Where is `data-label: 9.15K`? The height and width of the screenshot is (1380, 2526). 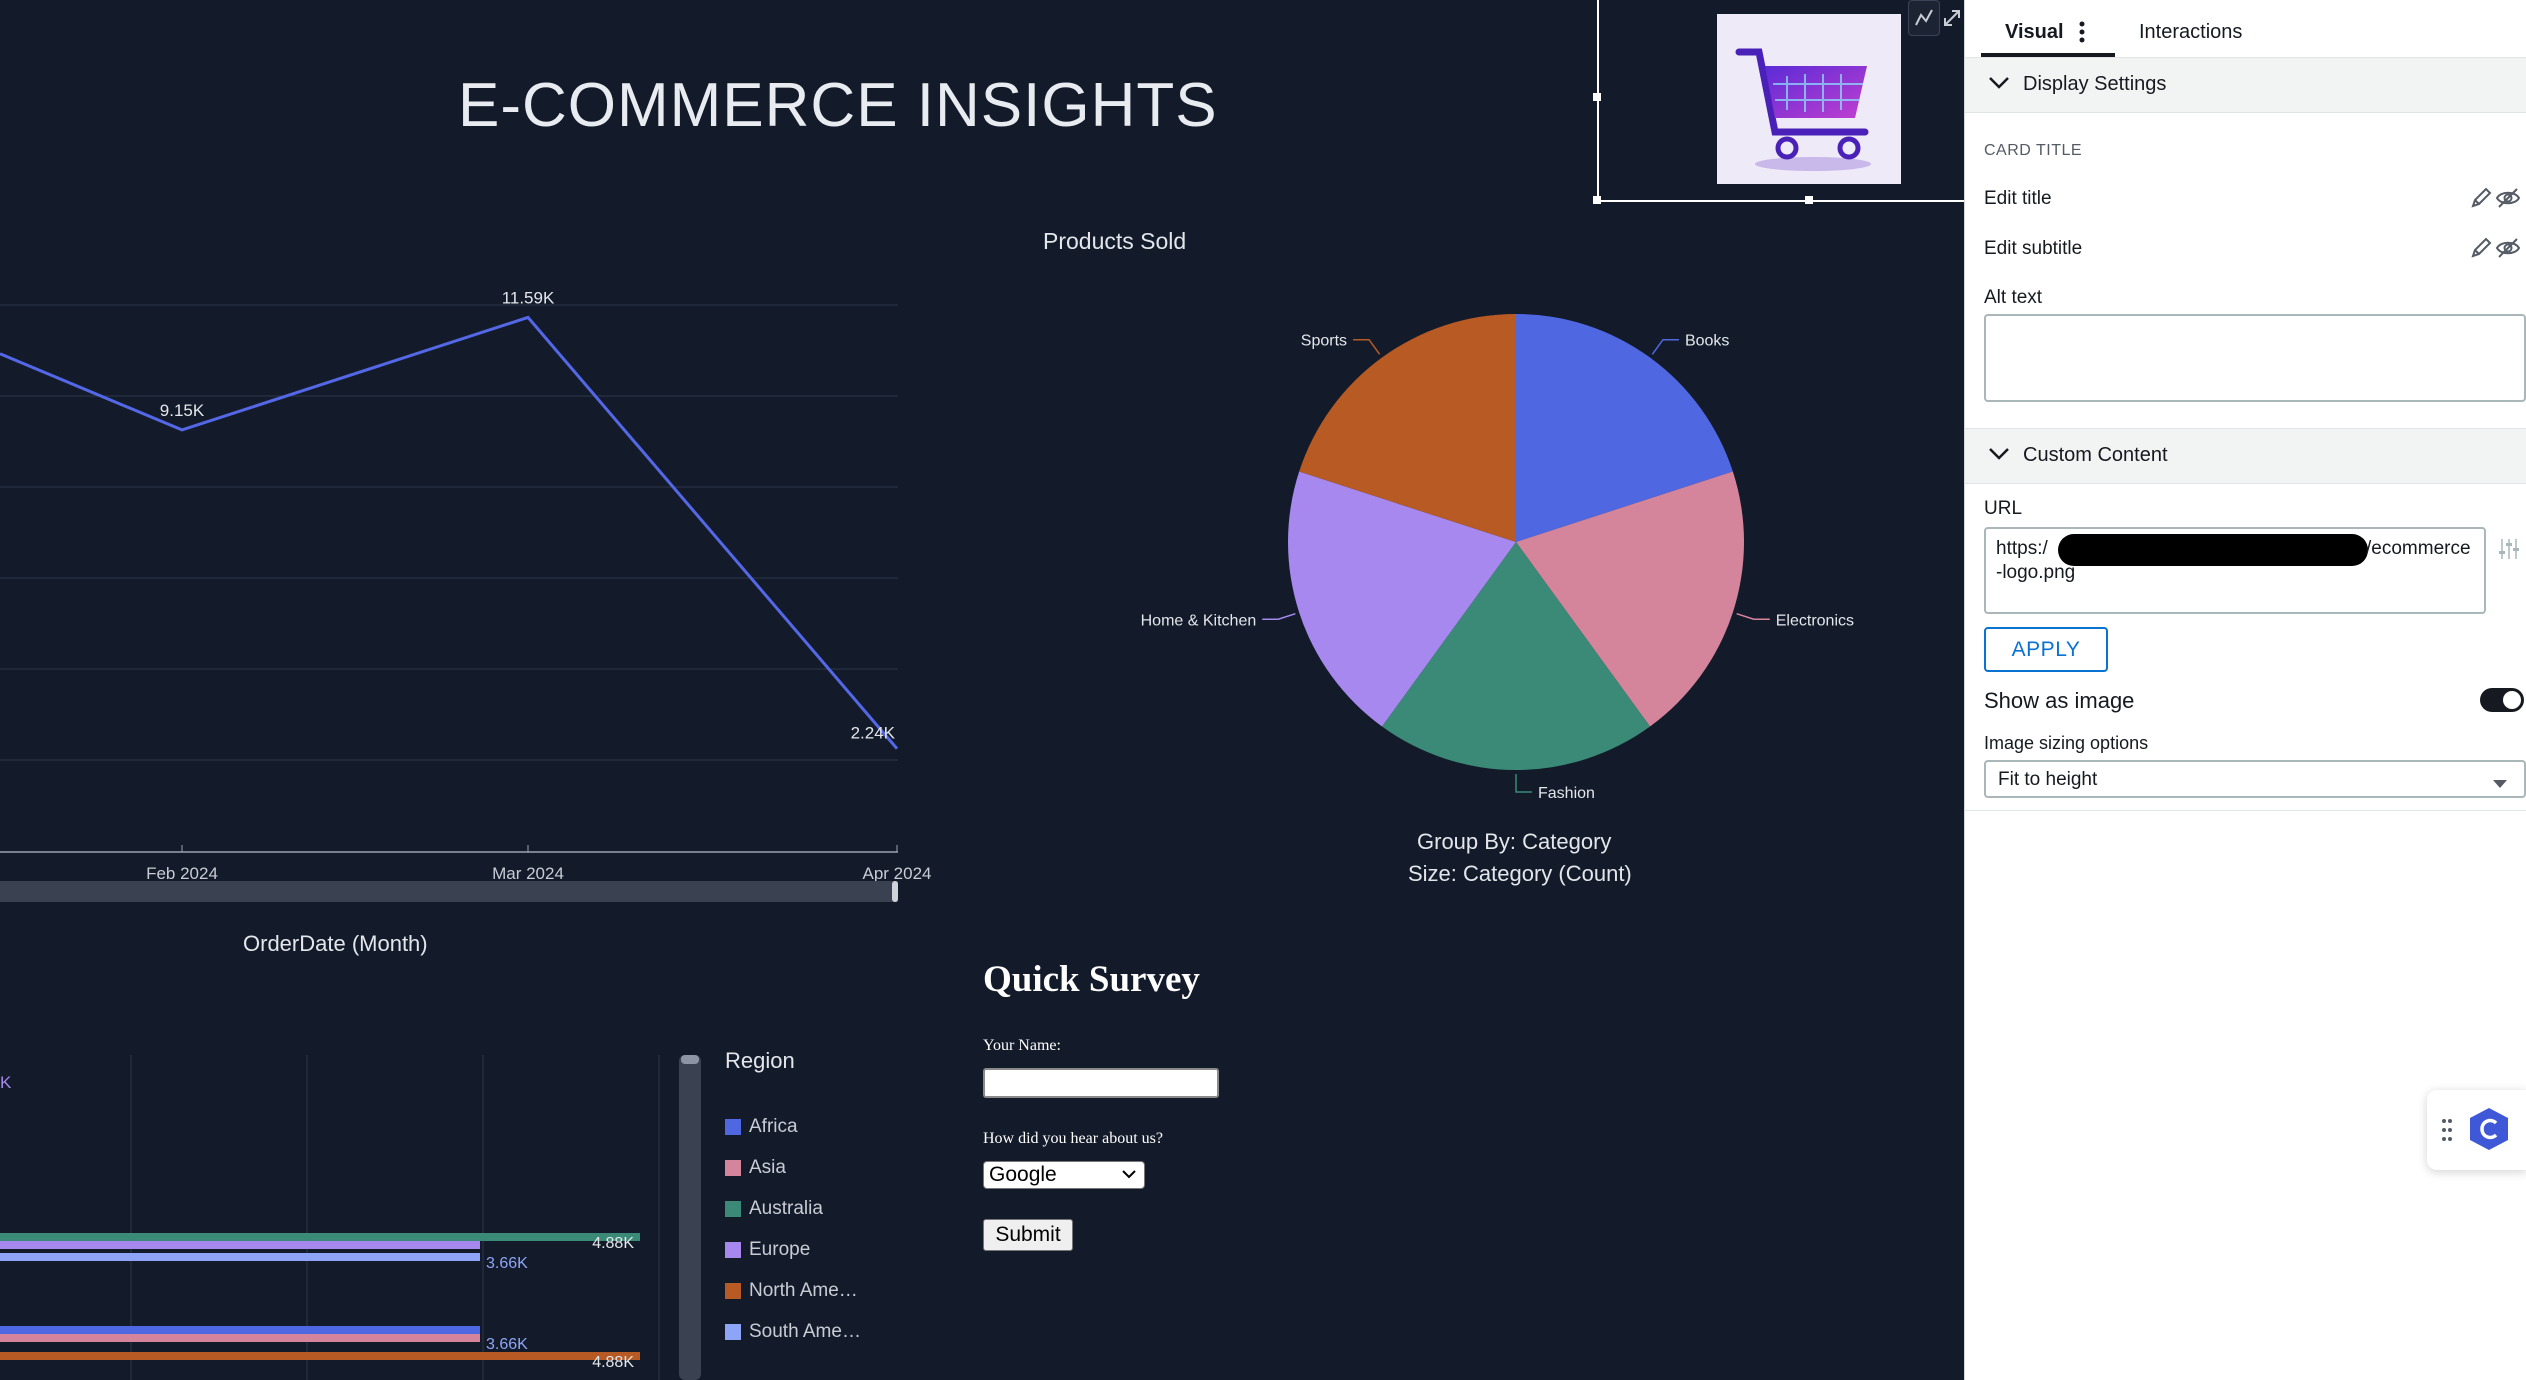 data-label: 9.15K is located at coordinates (182, 410).